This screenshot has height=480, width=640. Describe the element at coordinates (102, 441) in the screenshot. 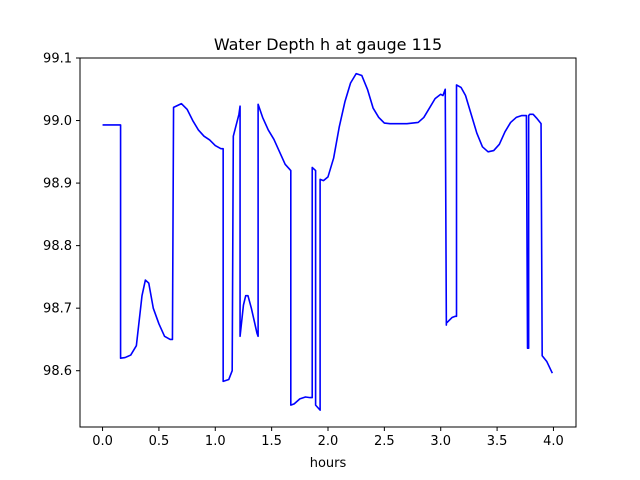

I see `x-tick-label: 0.0` at that location.